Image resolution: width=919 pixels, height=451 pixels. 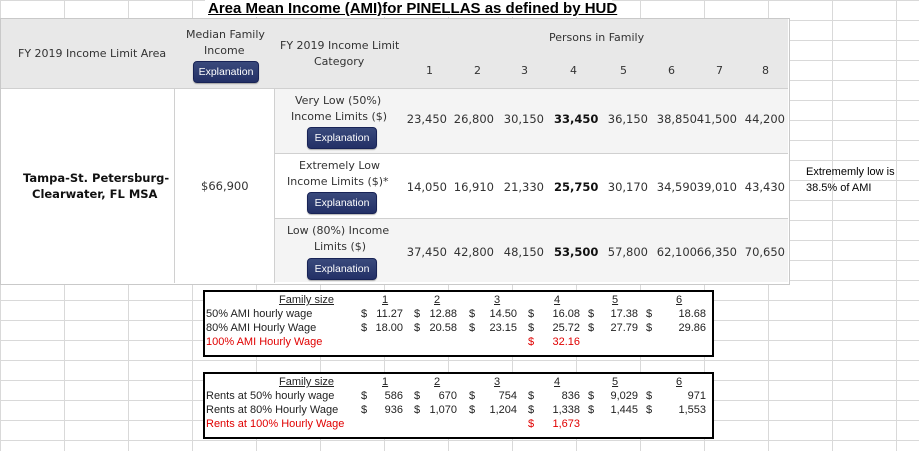 What do you see at coordinates (274, 185) in the screenshot?
I see `column-divider` at bounding box center [274, 185].